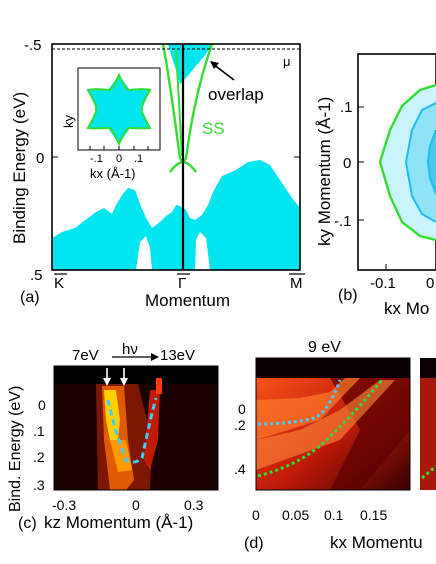 The height and width of the screenshot is (564, 436). What do you see at coordinates (406, 308) in the screenshot?
I see `x-axis-label: kx Mo` at bounding box center [406, 308].